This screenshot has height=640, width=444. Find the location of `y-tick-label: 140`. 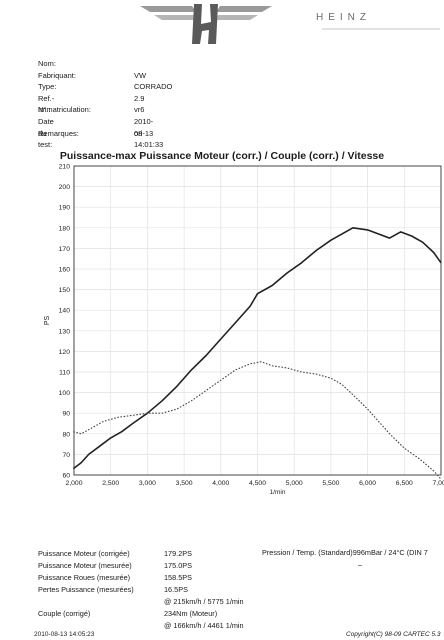

y-tick-label: 140 is located at coordinates (65, 311).